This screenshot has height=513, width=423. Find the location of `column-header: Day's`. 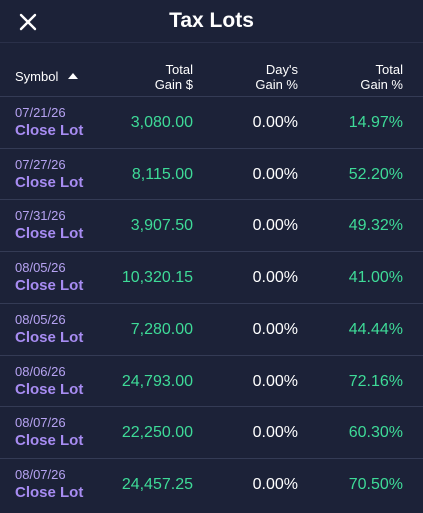

column-header: Day's is located at coordinates (281, 69).